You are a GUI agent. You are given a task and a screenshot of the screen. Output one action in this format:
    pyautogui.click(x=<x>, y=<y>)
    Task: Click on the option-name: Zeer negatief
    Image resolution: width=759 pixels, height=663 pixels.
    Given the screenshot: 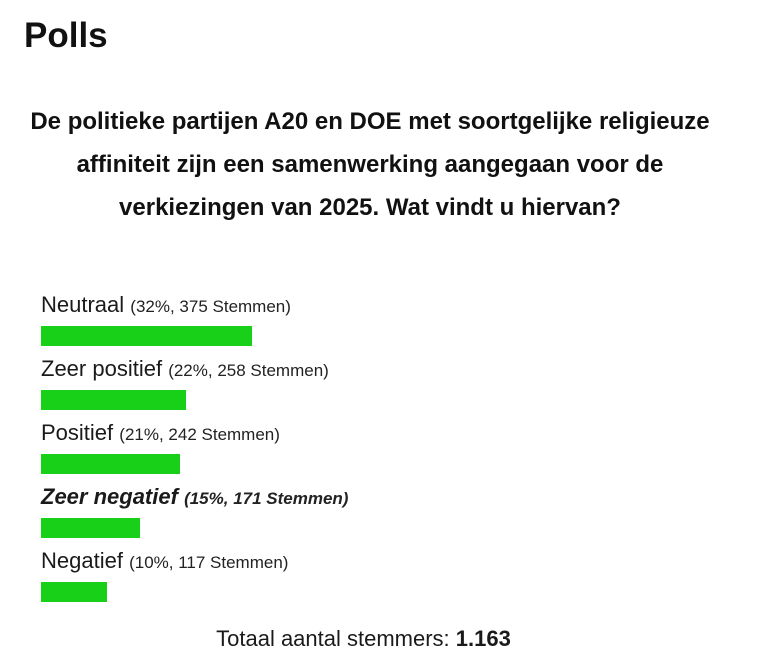 What is the action you would take?
    pyautogui.click(x=109, y=496)
    